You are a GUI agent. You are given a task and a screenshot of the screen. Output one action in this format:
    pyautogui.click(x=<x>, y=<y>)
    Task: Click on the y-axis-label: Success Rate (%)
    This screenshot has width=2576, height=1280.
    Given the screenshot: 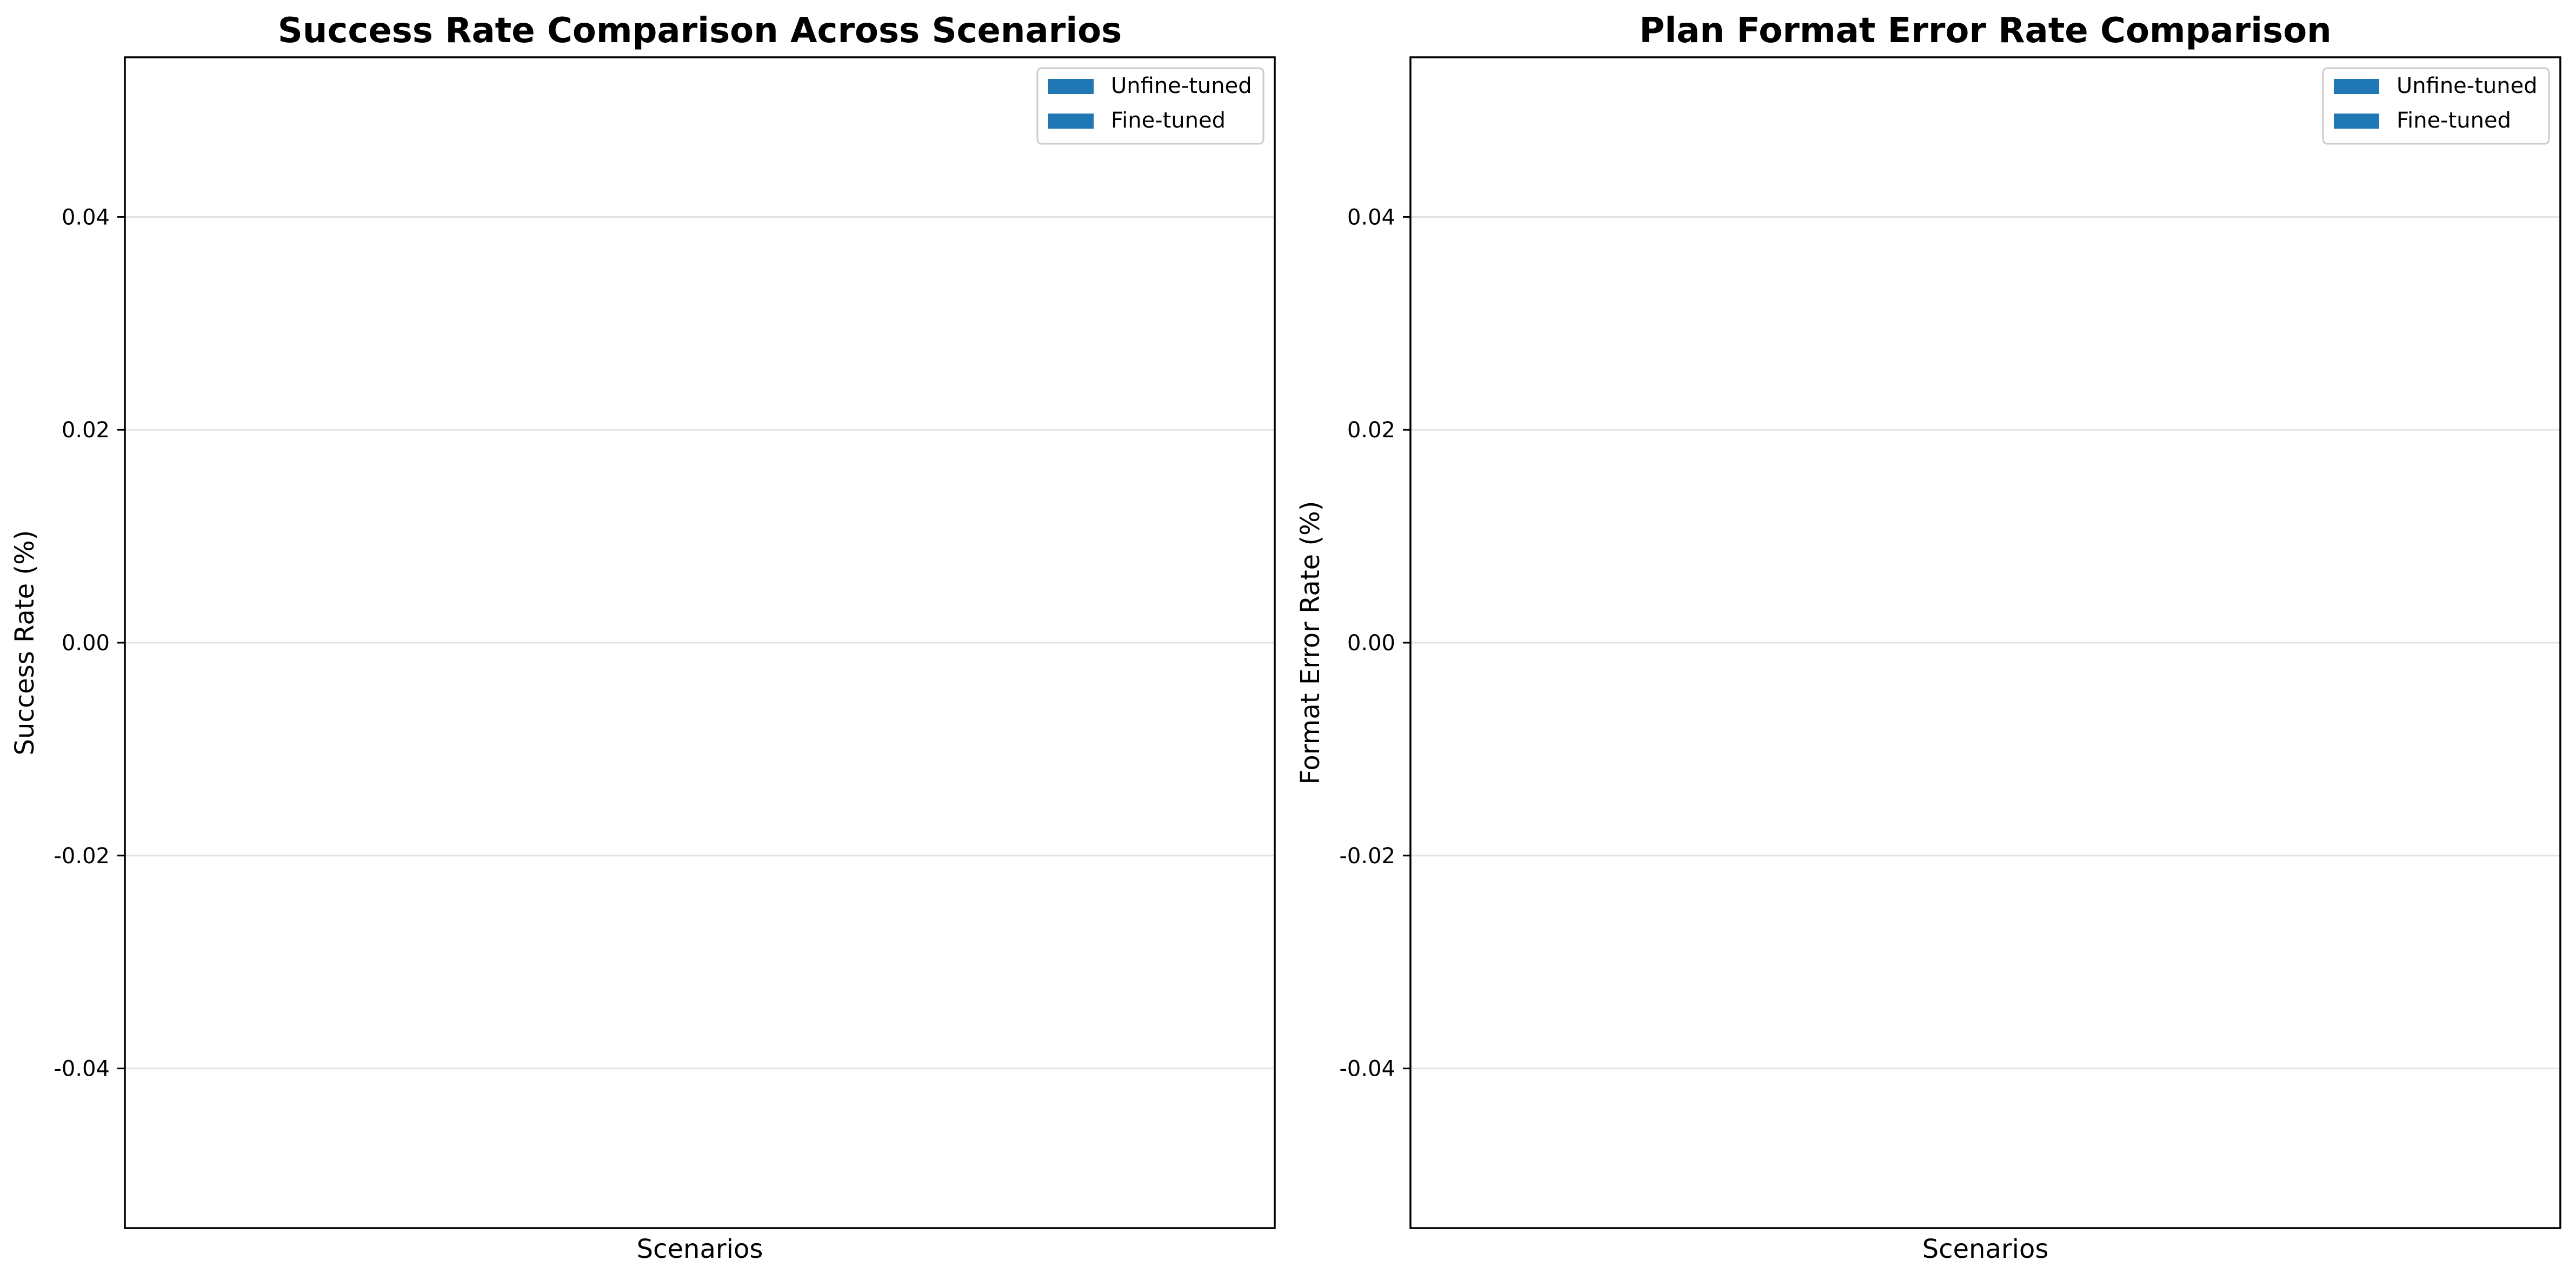 What is the action you would take?
    pyautogui.click(x=25, y=643)
    